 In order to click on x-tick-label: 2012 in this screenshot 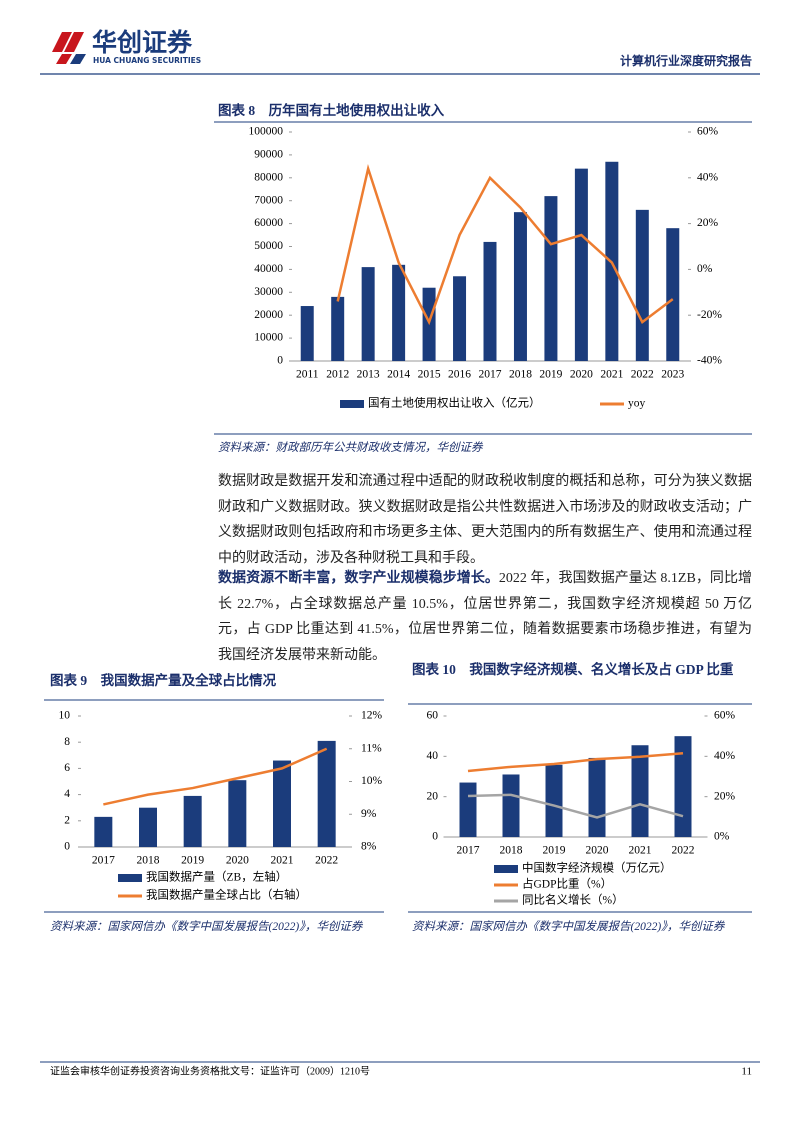, I will do `click(337, 375)`.